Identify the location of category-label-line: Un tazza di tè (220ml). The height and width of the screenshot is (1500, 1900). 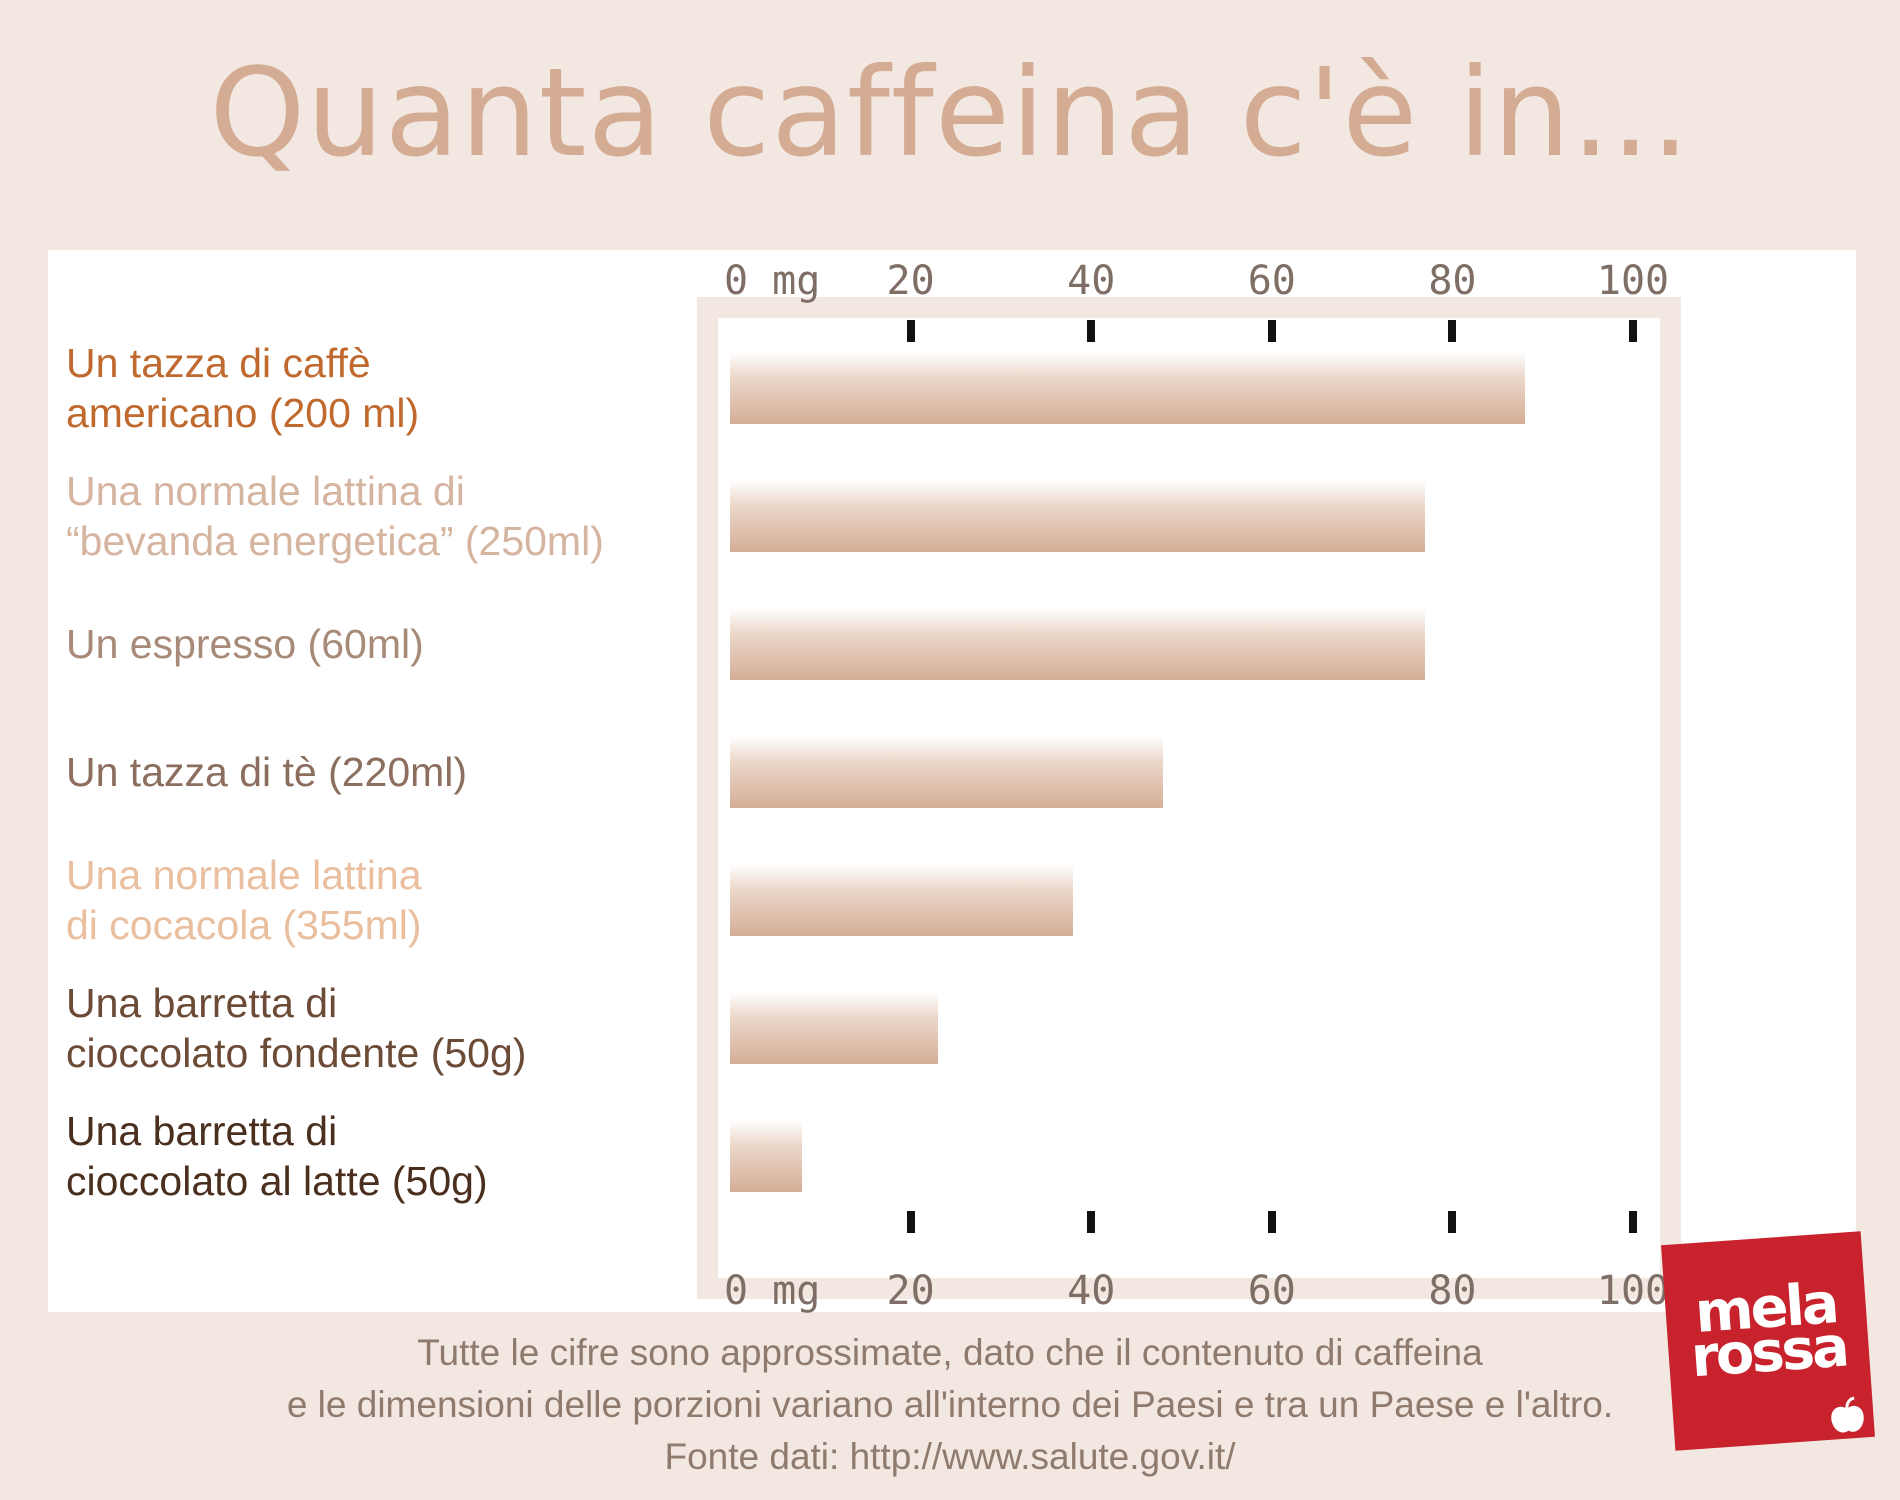
(267, 772).